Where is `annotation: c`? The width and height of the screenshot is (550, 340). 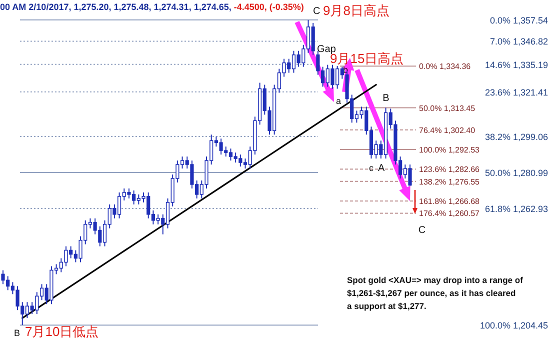
annotation: c is located at coordinates (371, 168).